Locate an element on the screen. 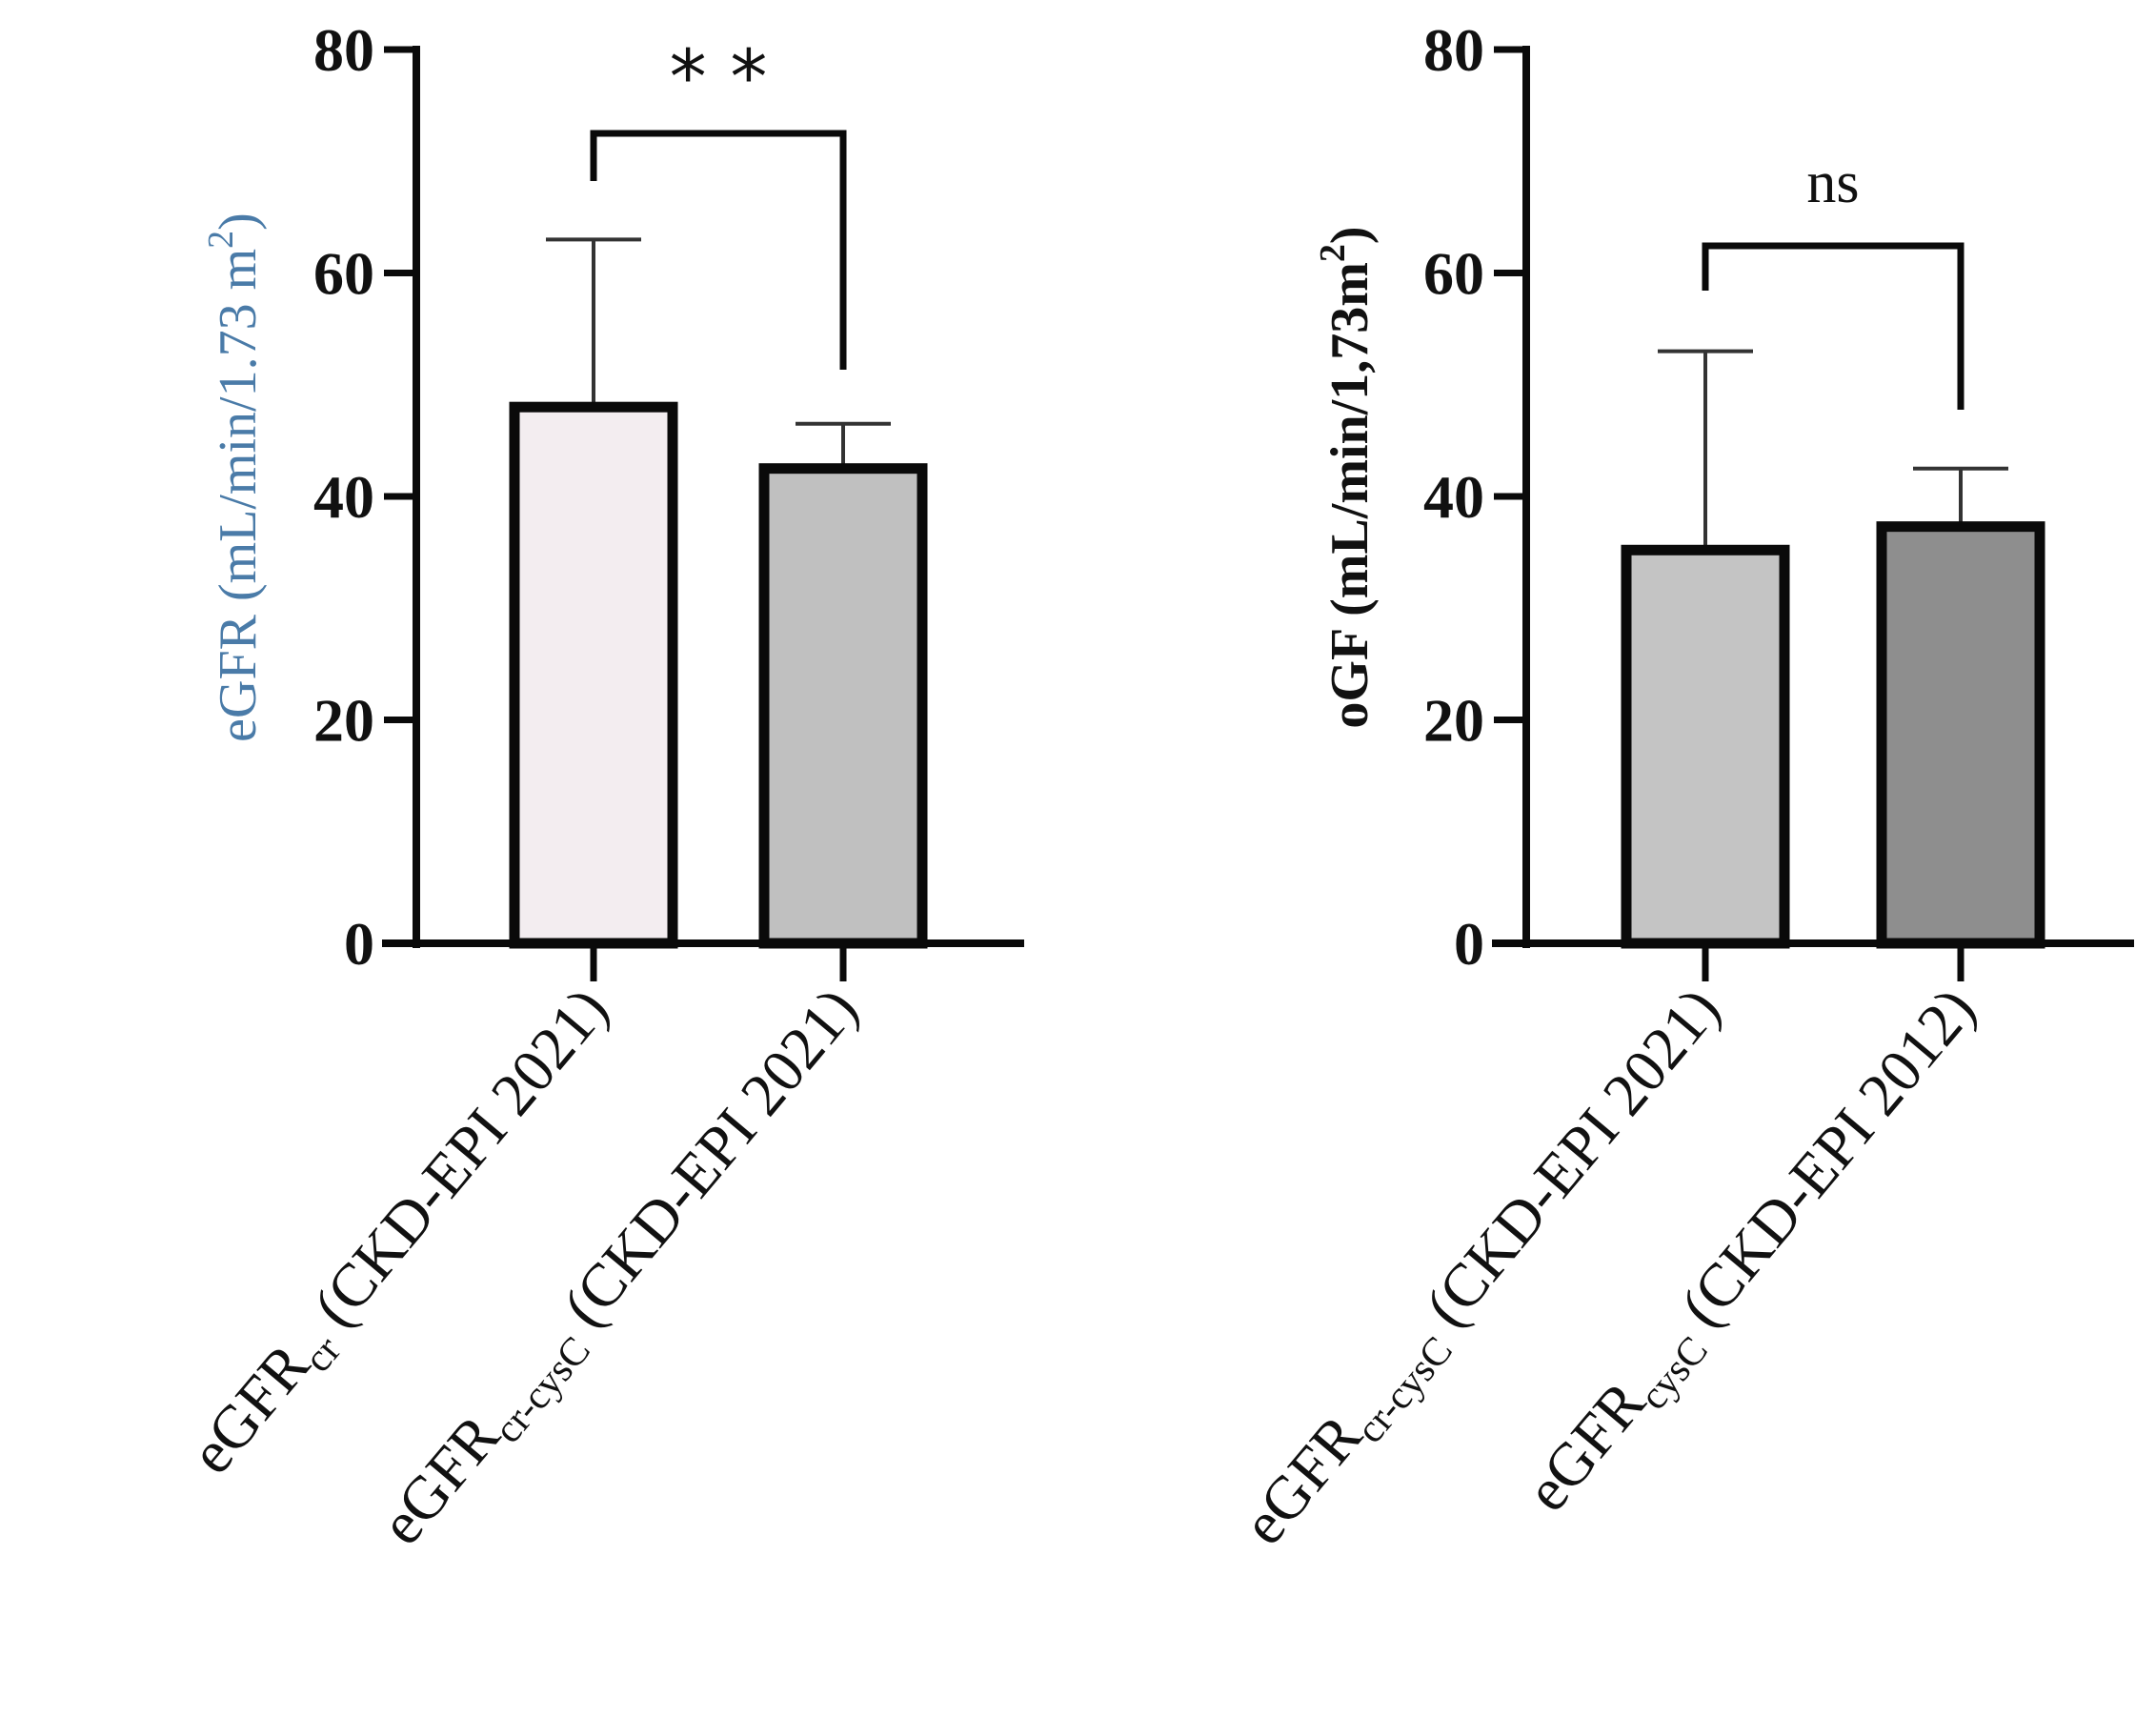  y-axis-label: eGFR (mL/min/1.73 m2) is located at coordinates (235, 477).